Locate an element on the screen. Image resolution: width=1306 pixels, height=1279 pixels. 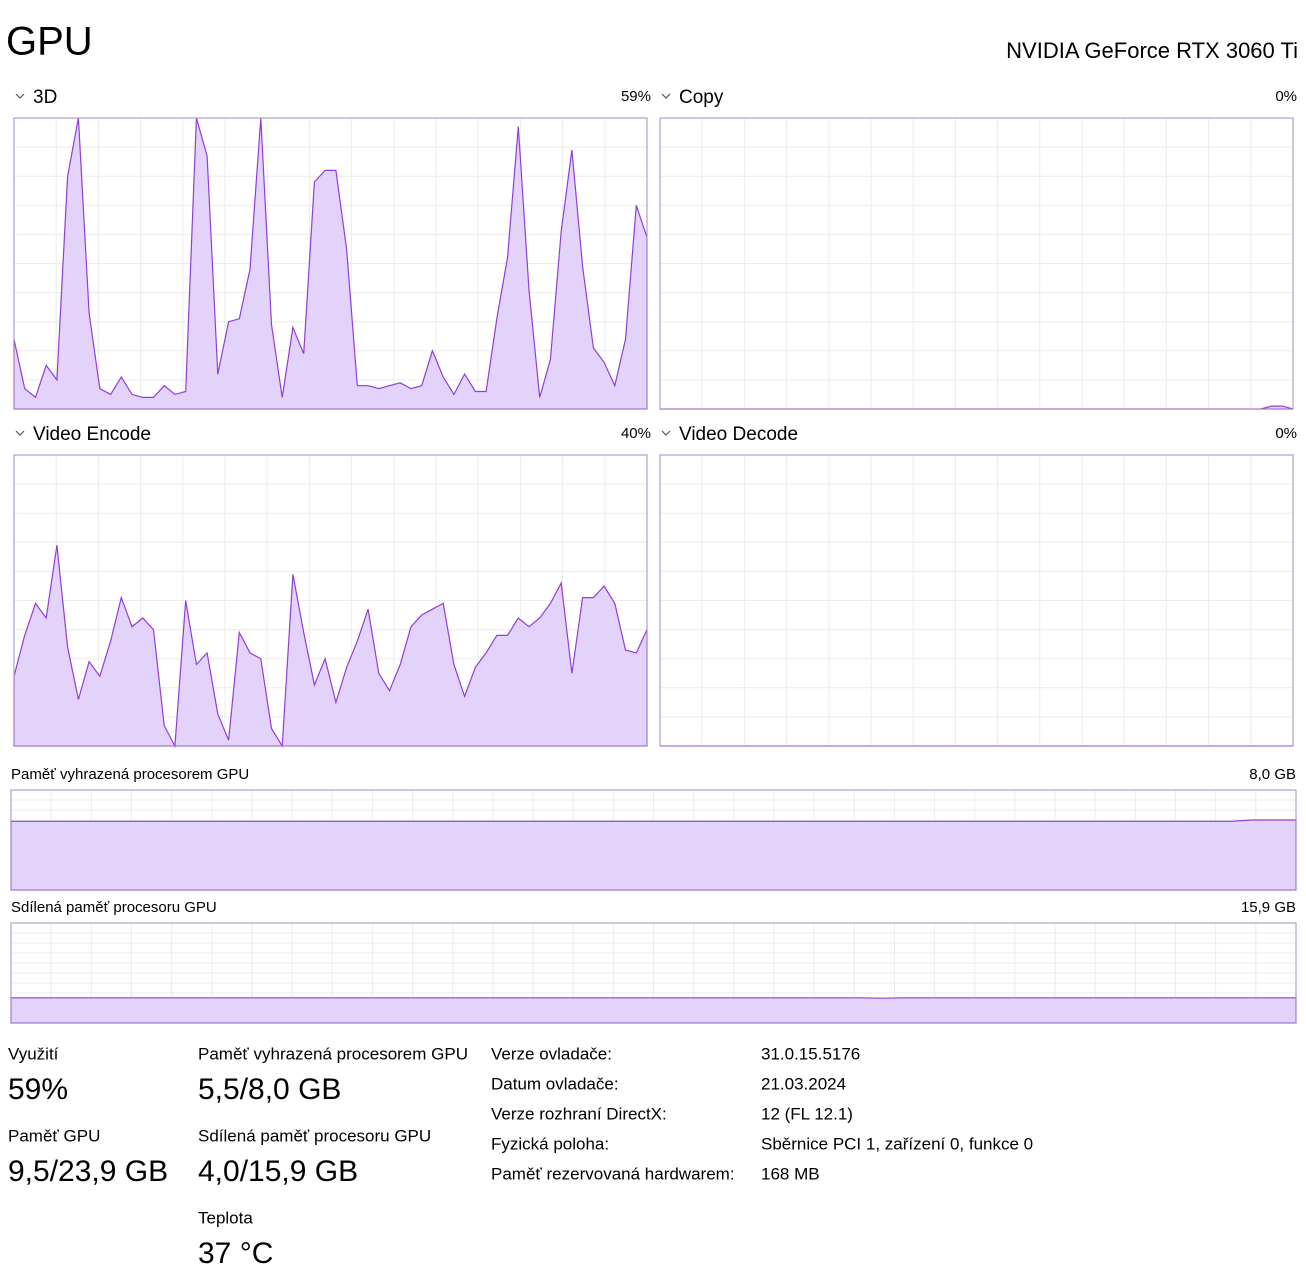
detail-value: Sběrnice PCI 1, zařízení 0, funkce 0 is located at coordinates (897, 1143).